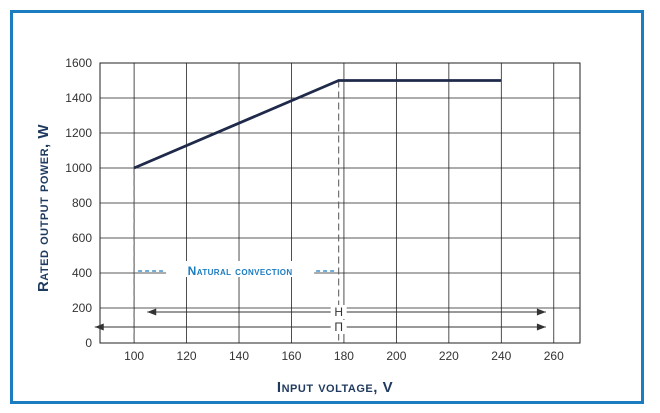  What do you see at coordinates (78, 63) in the screenshot?
I see `y-tick-label: 1600` at bounding box center [78, 63].